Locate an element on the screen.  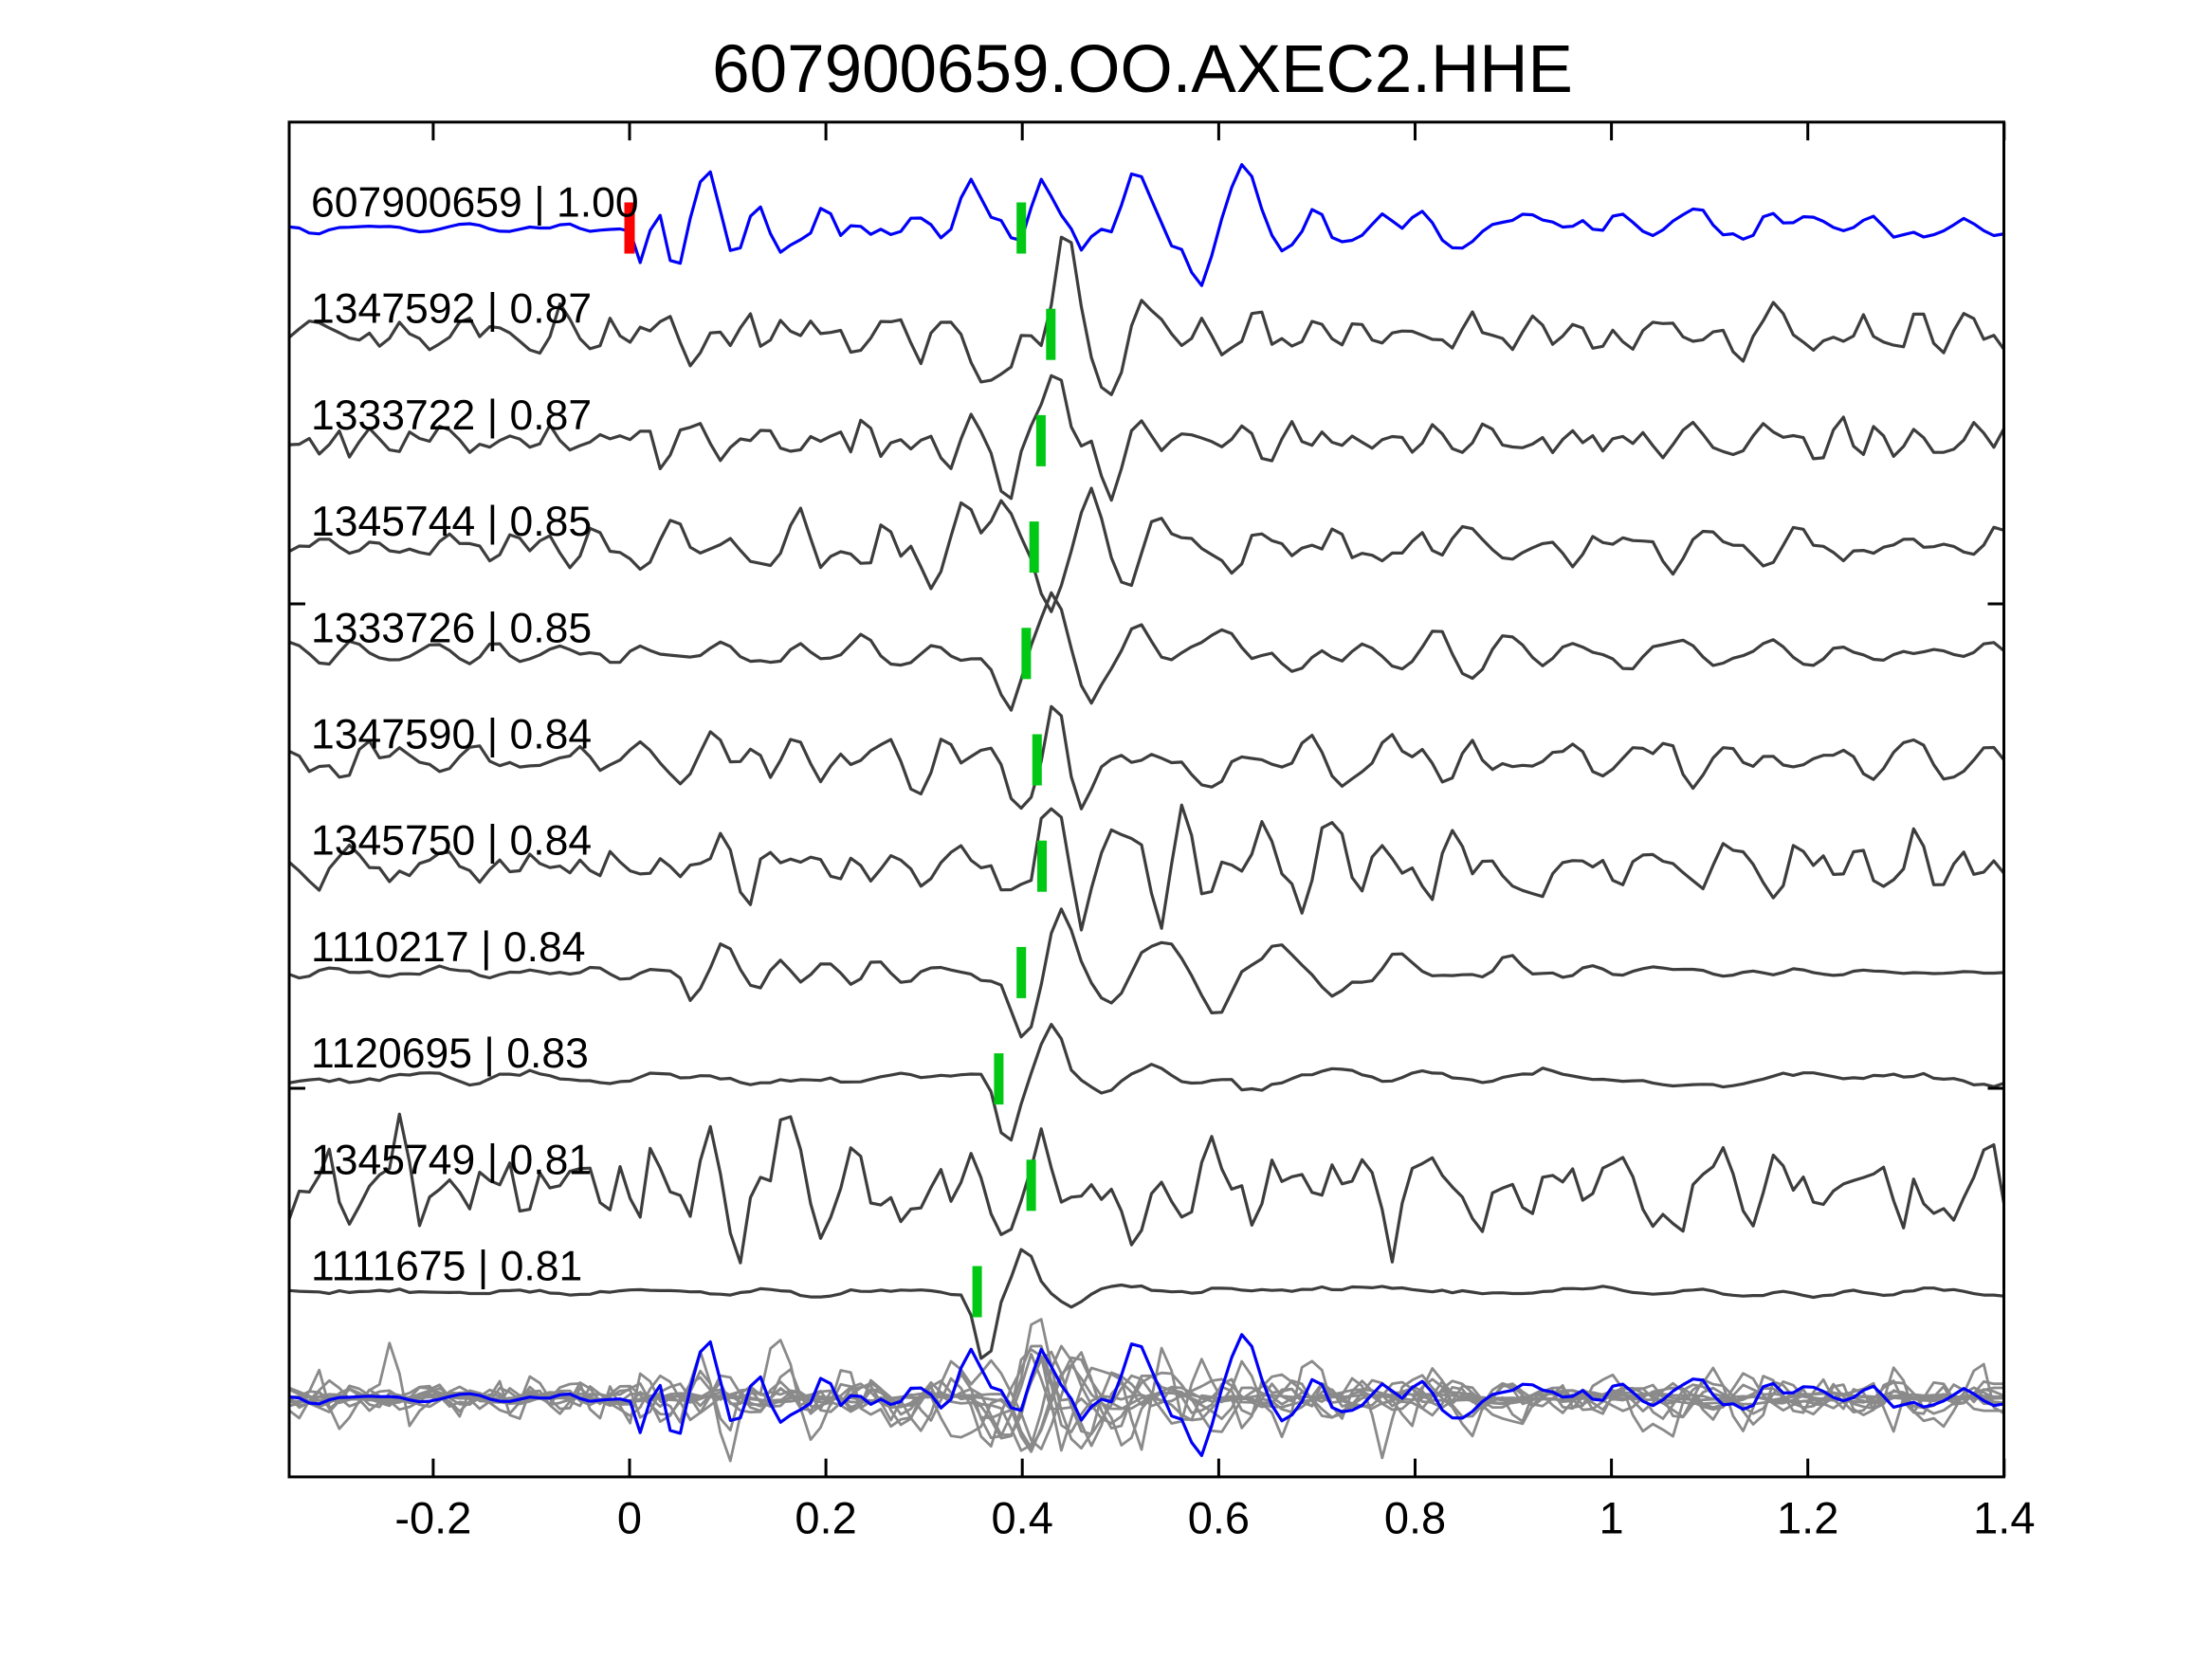
svg-text: 607900659 | 1.00 is located at coordinates (475, 203).